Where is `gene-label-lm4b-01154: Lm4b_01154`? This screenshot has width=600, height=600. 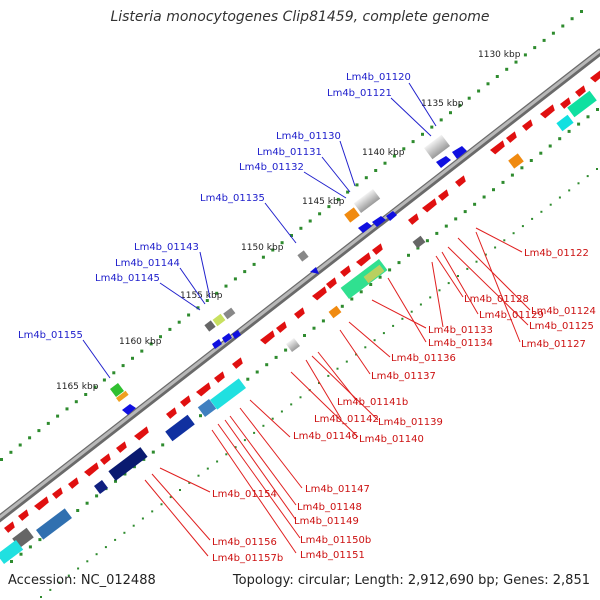 gene-label-lm4b-01154: Lm4b_01154 is located at coordinates (244, 494).